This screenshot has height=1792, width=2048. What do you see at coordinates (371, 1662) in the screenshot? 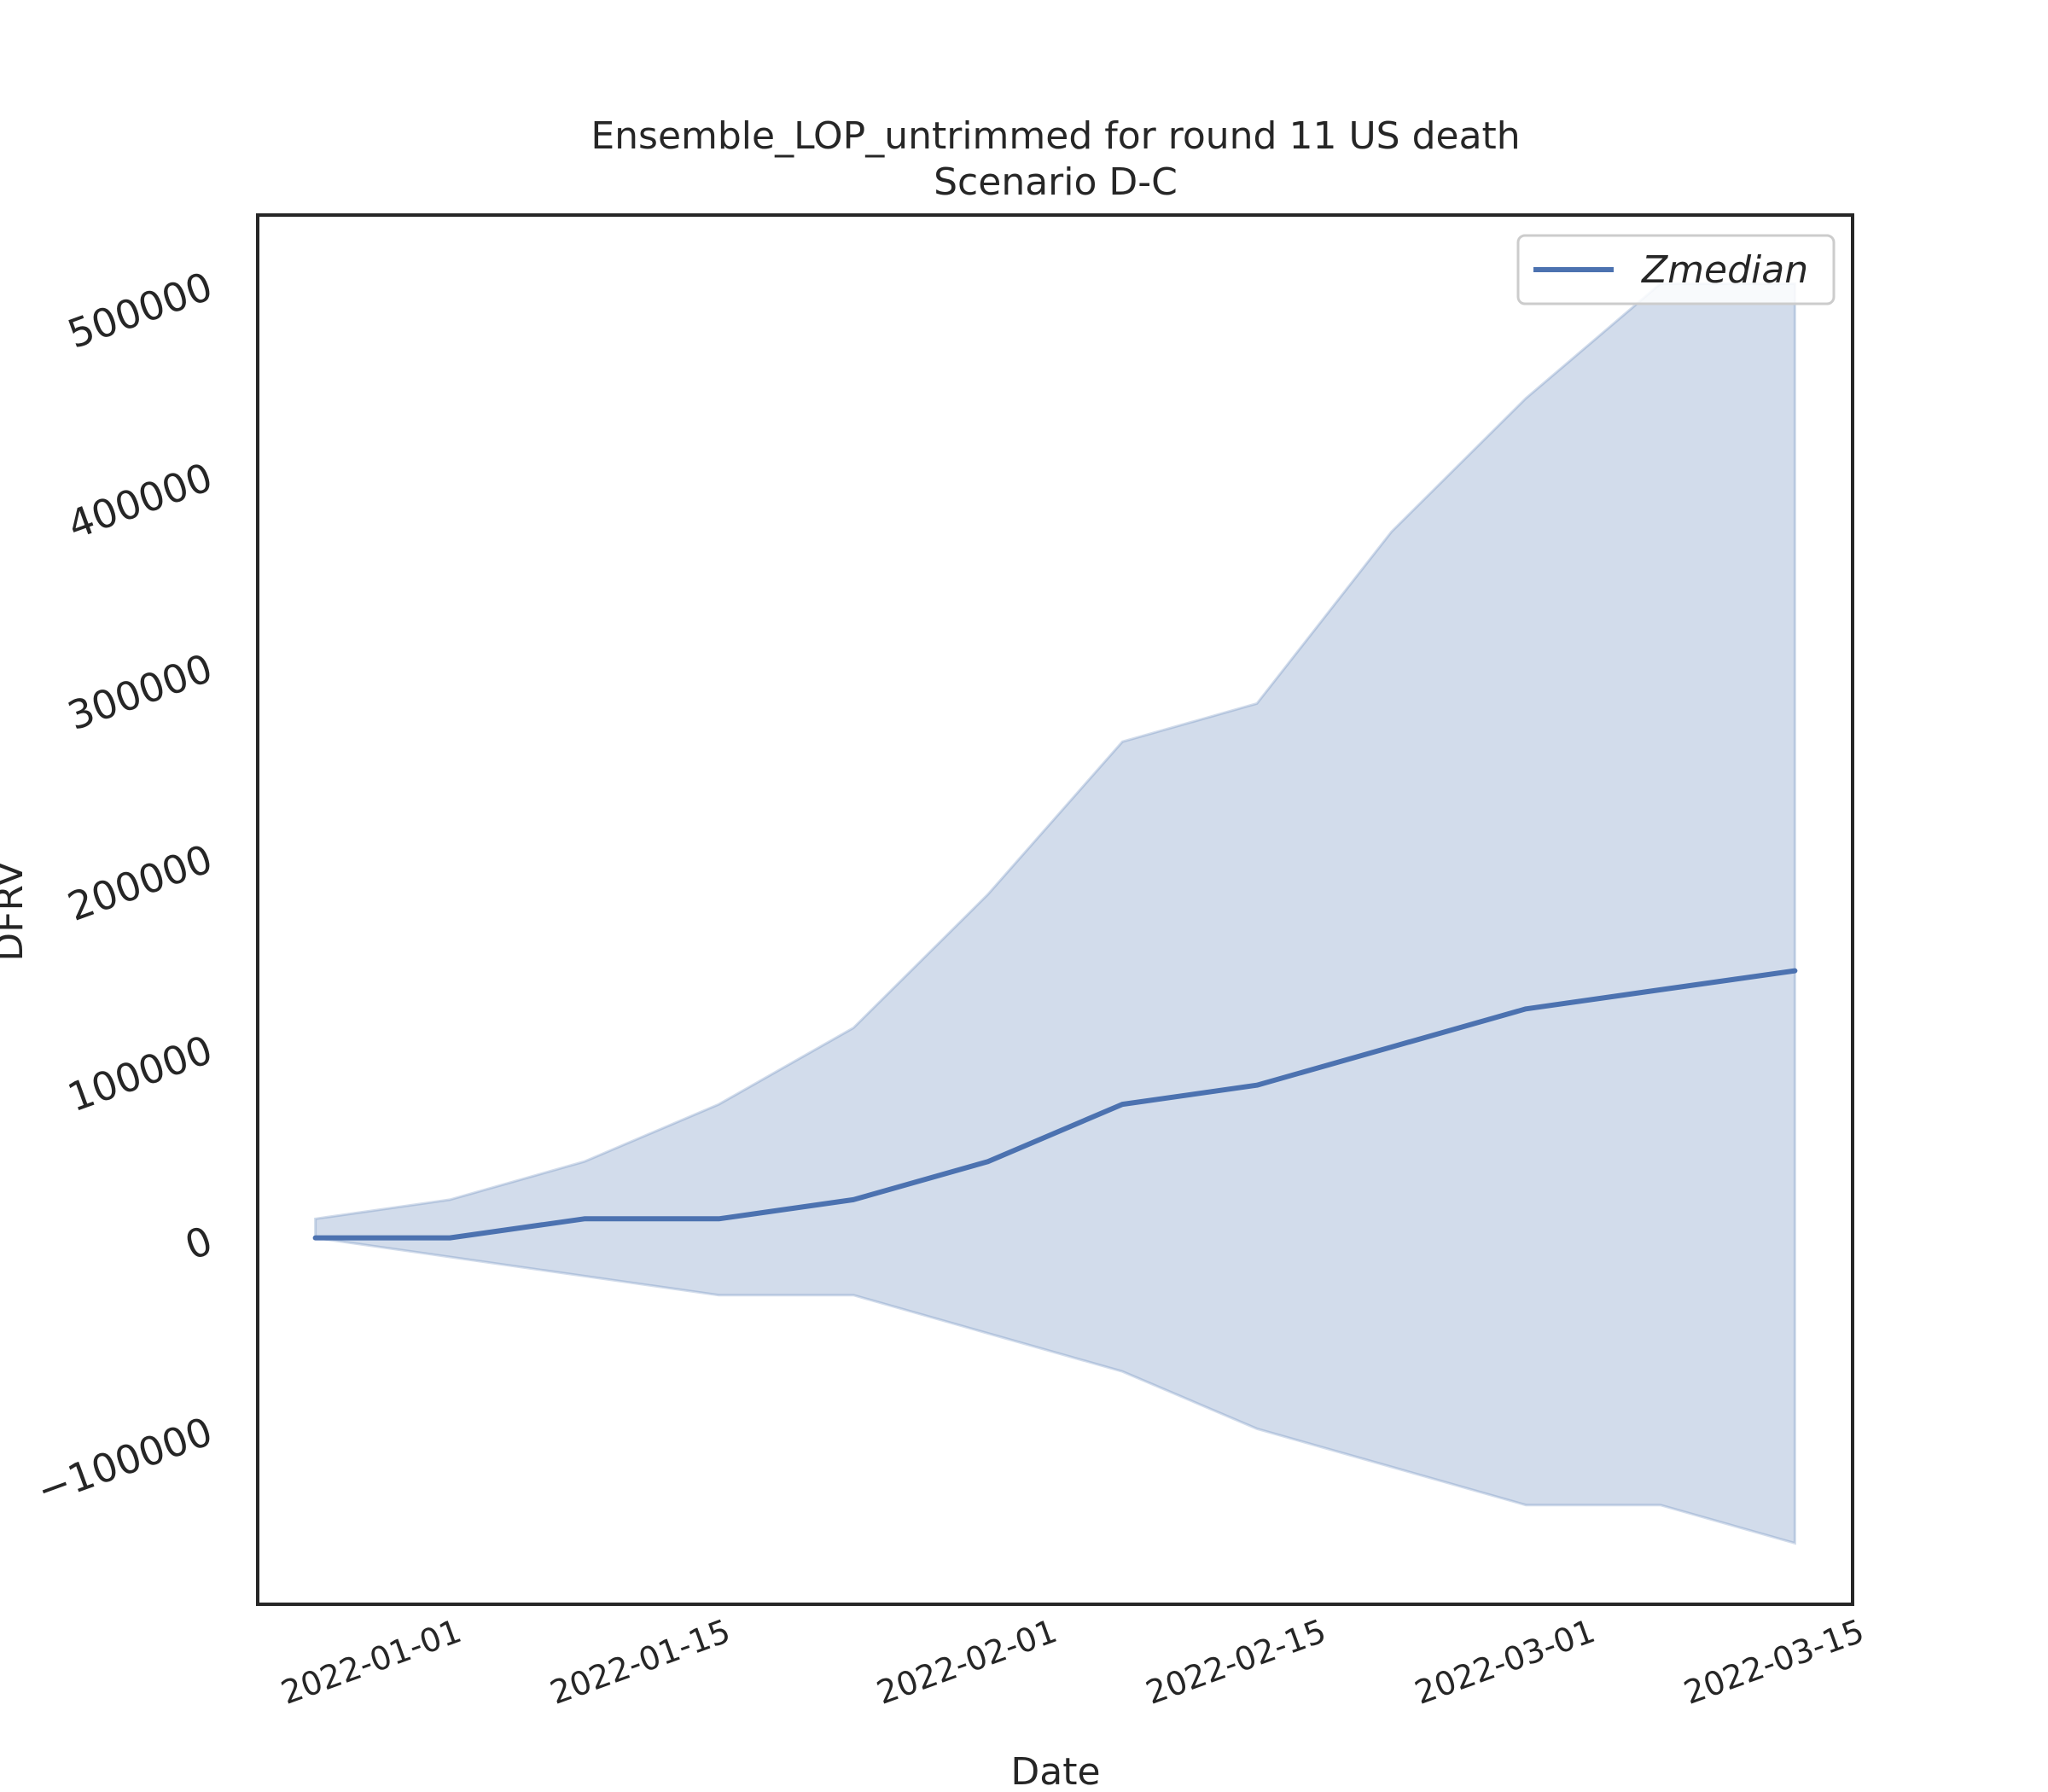
I see `x-tick-label: 2022-01-01` at bounding box center [371, 1662].